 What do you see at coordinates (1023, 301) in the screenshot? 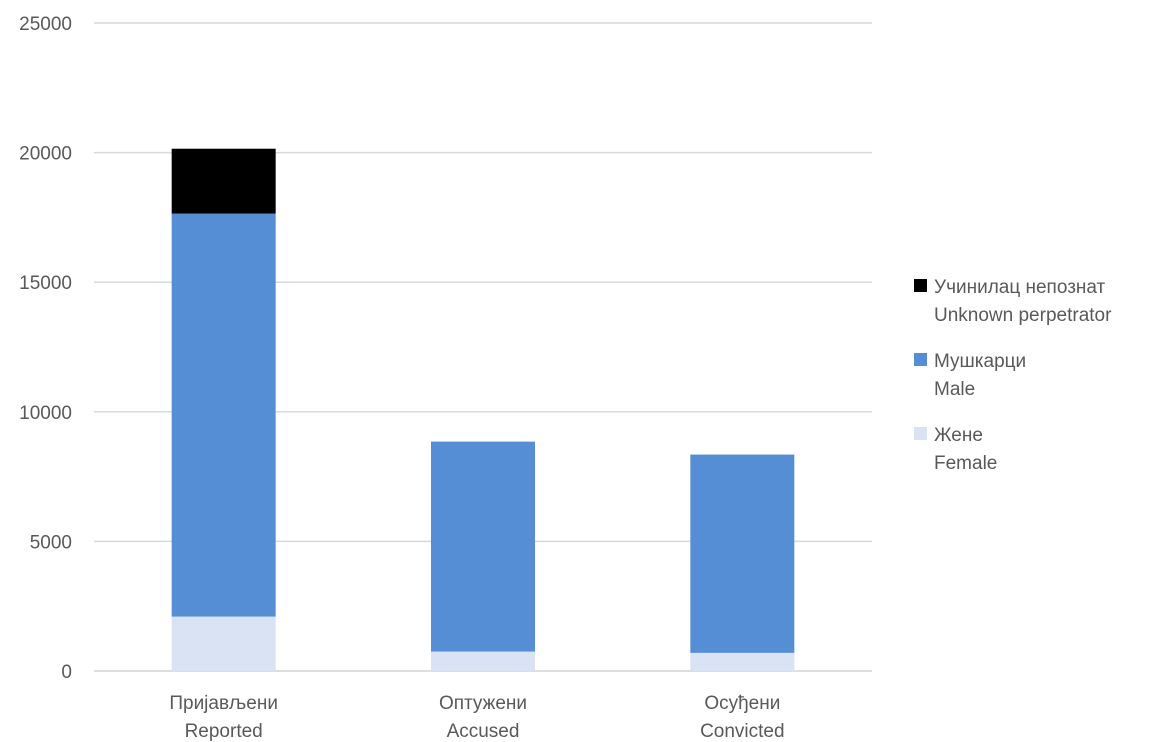
I see `legend-label: Учинилац непознат Unknown perpetrator` at bounding box center [1023, 301].